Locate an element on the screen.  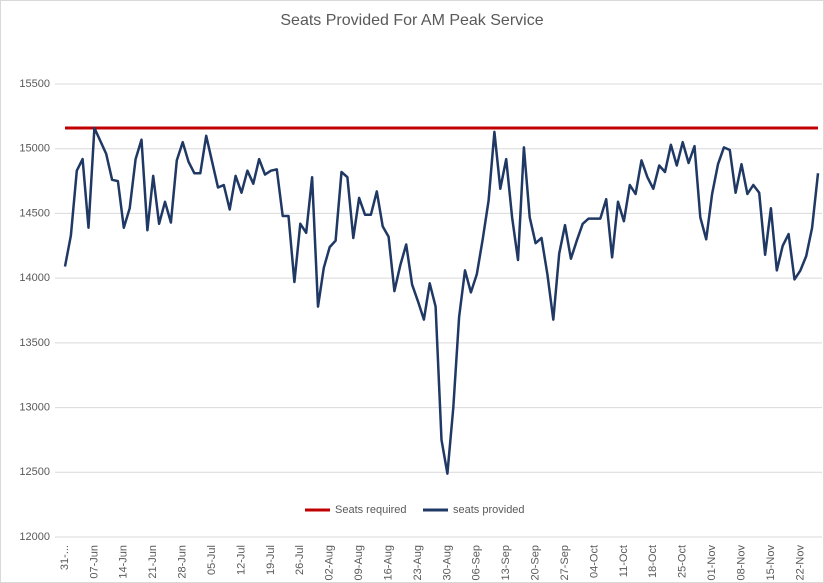
y-tick-label: 15000 is located at coordinates (34, 149).